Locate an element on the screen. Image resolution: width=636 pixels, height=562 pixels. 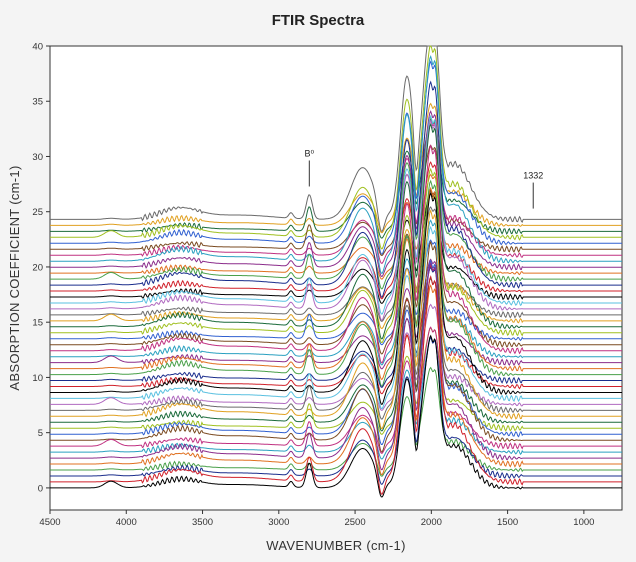
x-tick-label: 4500 is located at coordinates (49, 522).